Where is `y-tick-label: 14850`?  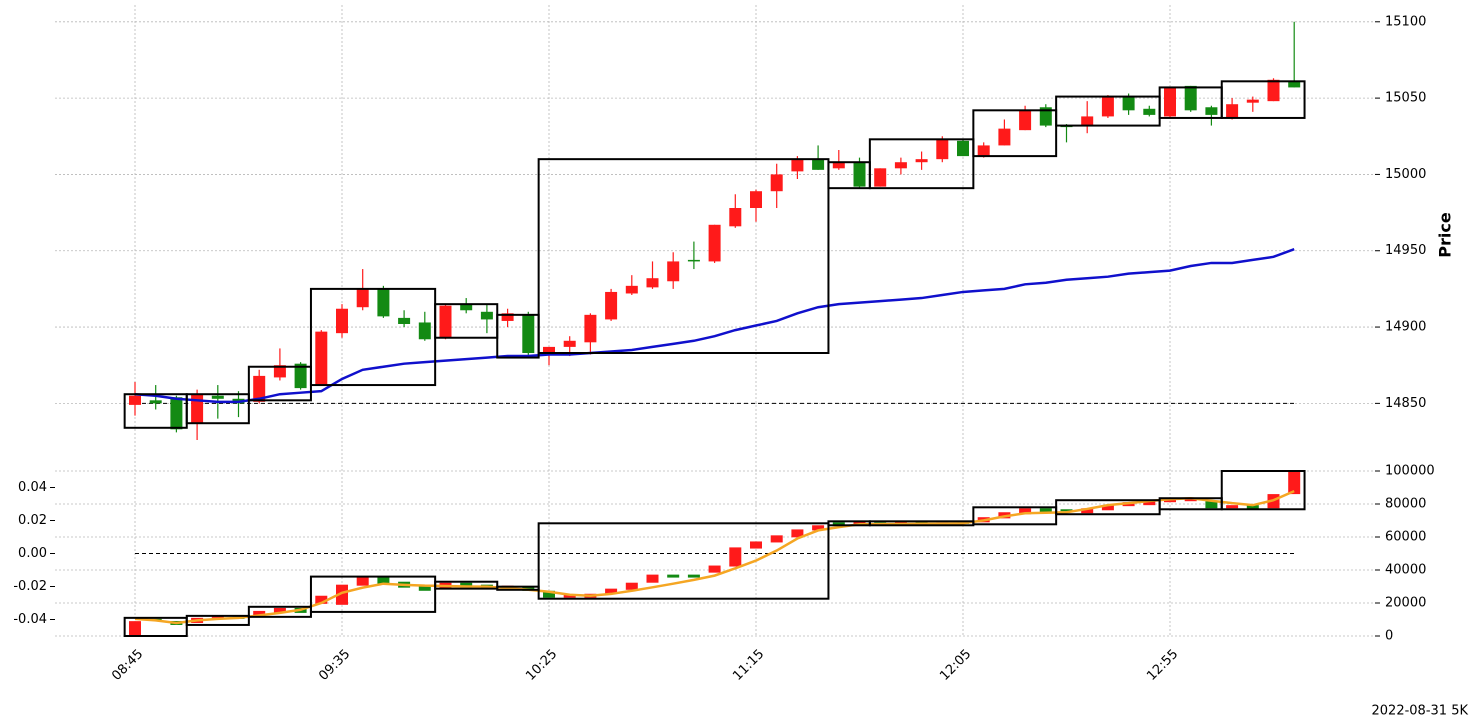 y-tick-label: 14850 is located at coordinates (1405, 403).